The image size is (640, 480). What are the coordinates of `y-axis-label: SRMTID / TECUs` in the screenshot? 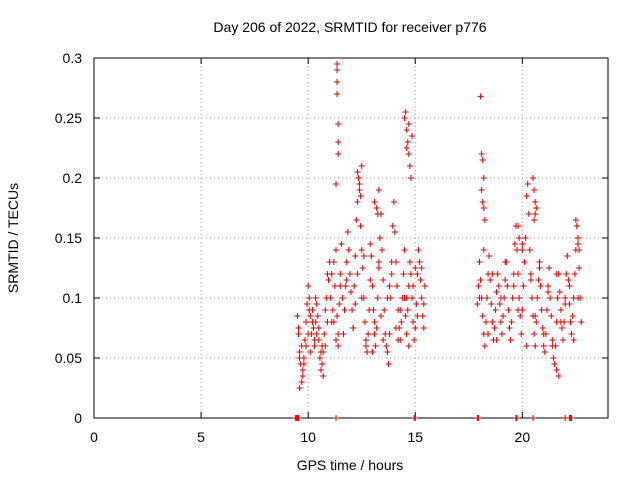 It's located at (13, 238).